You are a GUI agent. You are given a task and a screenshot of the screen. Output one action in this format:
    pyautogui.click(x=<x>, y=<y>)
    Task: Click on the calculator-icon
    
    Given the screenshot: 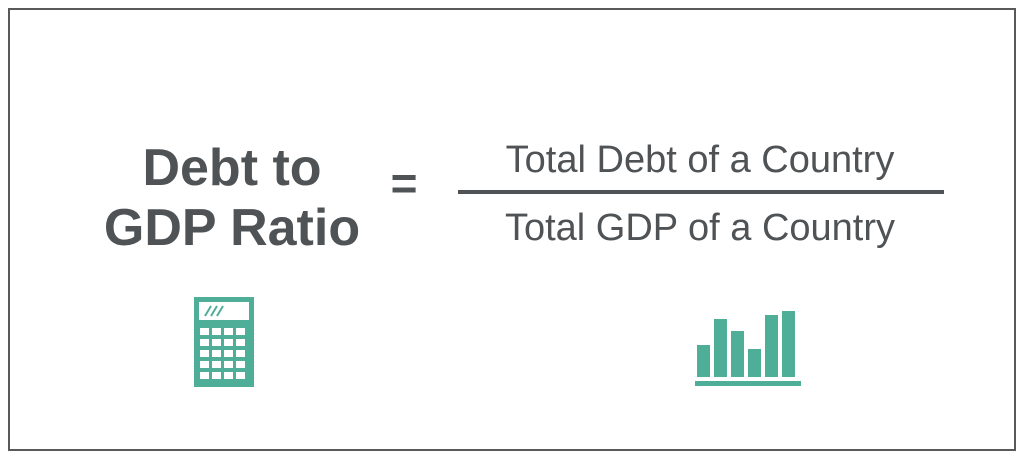 What is the action you would take?
    pyautogui.click(x=224, y=342)
    